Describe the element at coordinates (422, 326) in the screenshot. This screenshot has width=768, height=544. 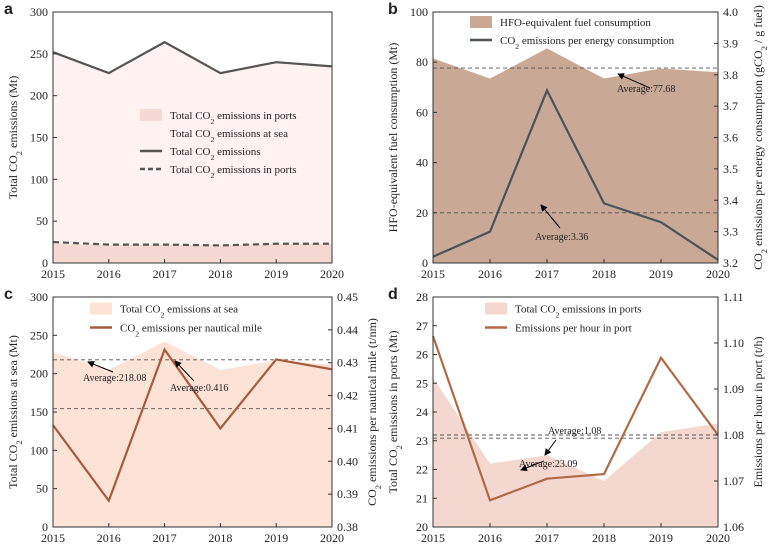
I see `y-tick-label: 27` at that location.